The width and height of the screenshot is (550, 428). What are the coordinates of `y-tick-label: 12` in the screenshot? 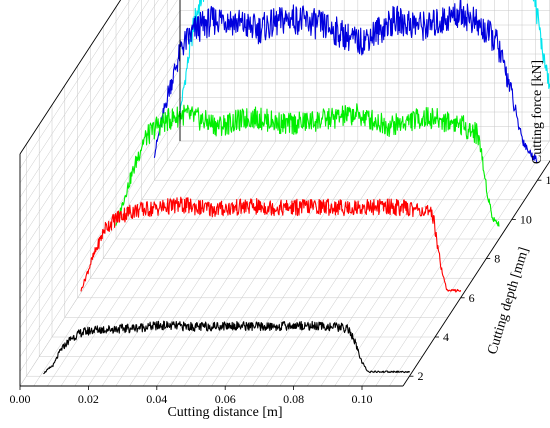 It's located at (547, 180).